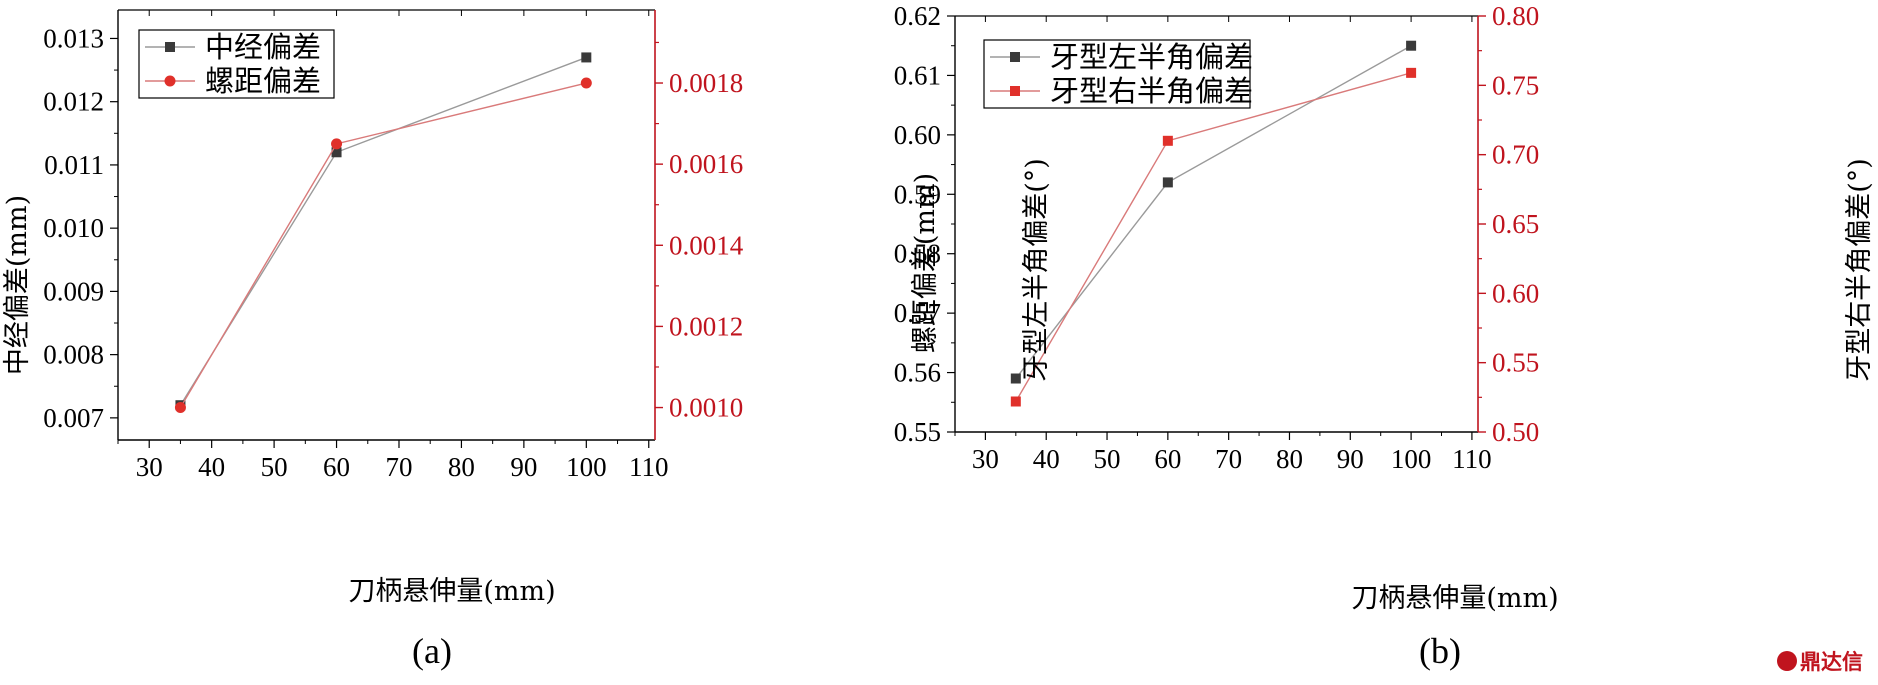 This screenshot has height=685, width=1878. Describe the element at coordinates (1151, 91) in the screenshot. I see `legend-1-label: 牙型右半角偏差` at that location.